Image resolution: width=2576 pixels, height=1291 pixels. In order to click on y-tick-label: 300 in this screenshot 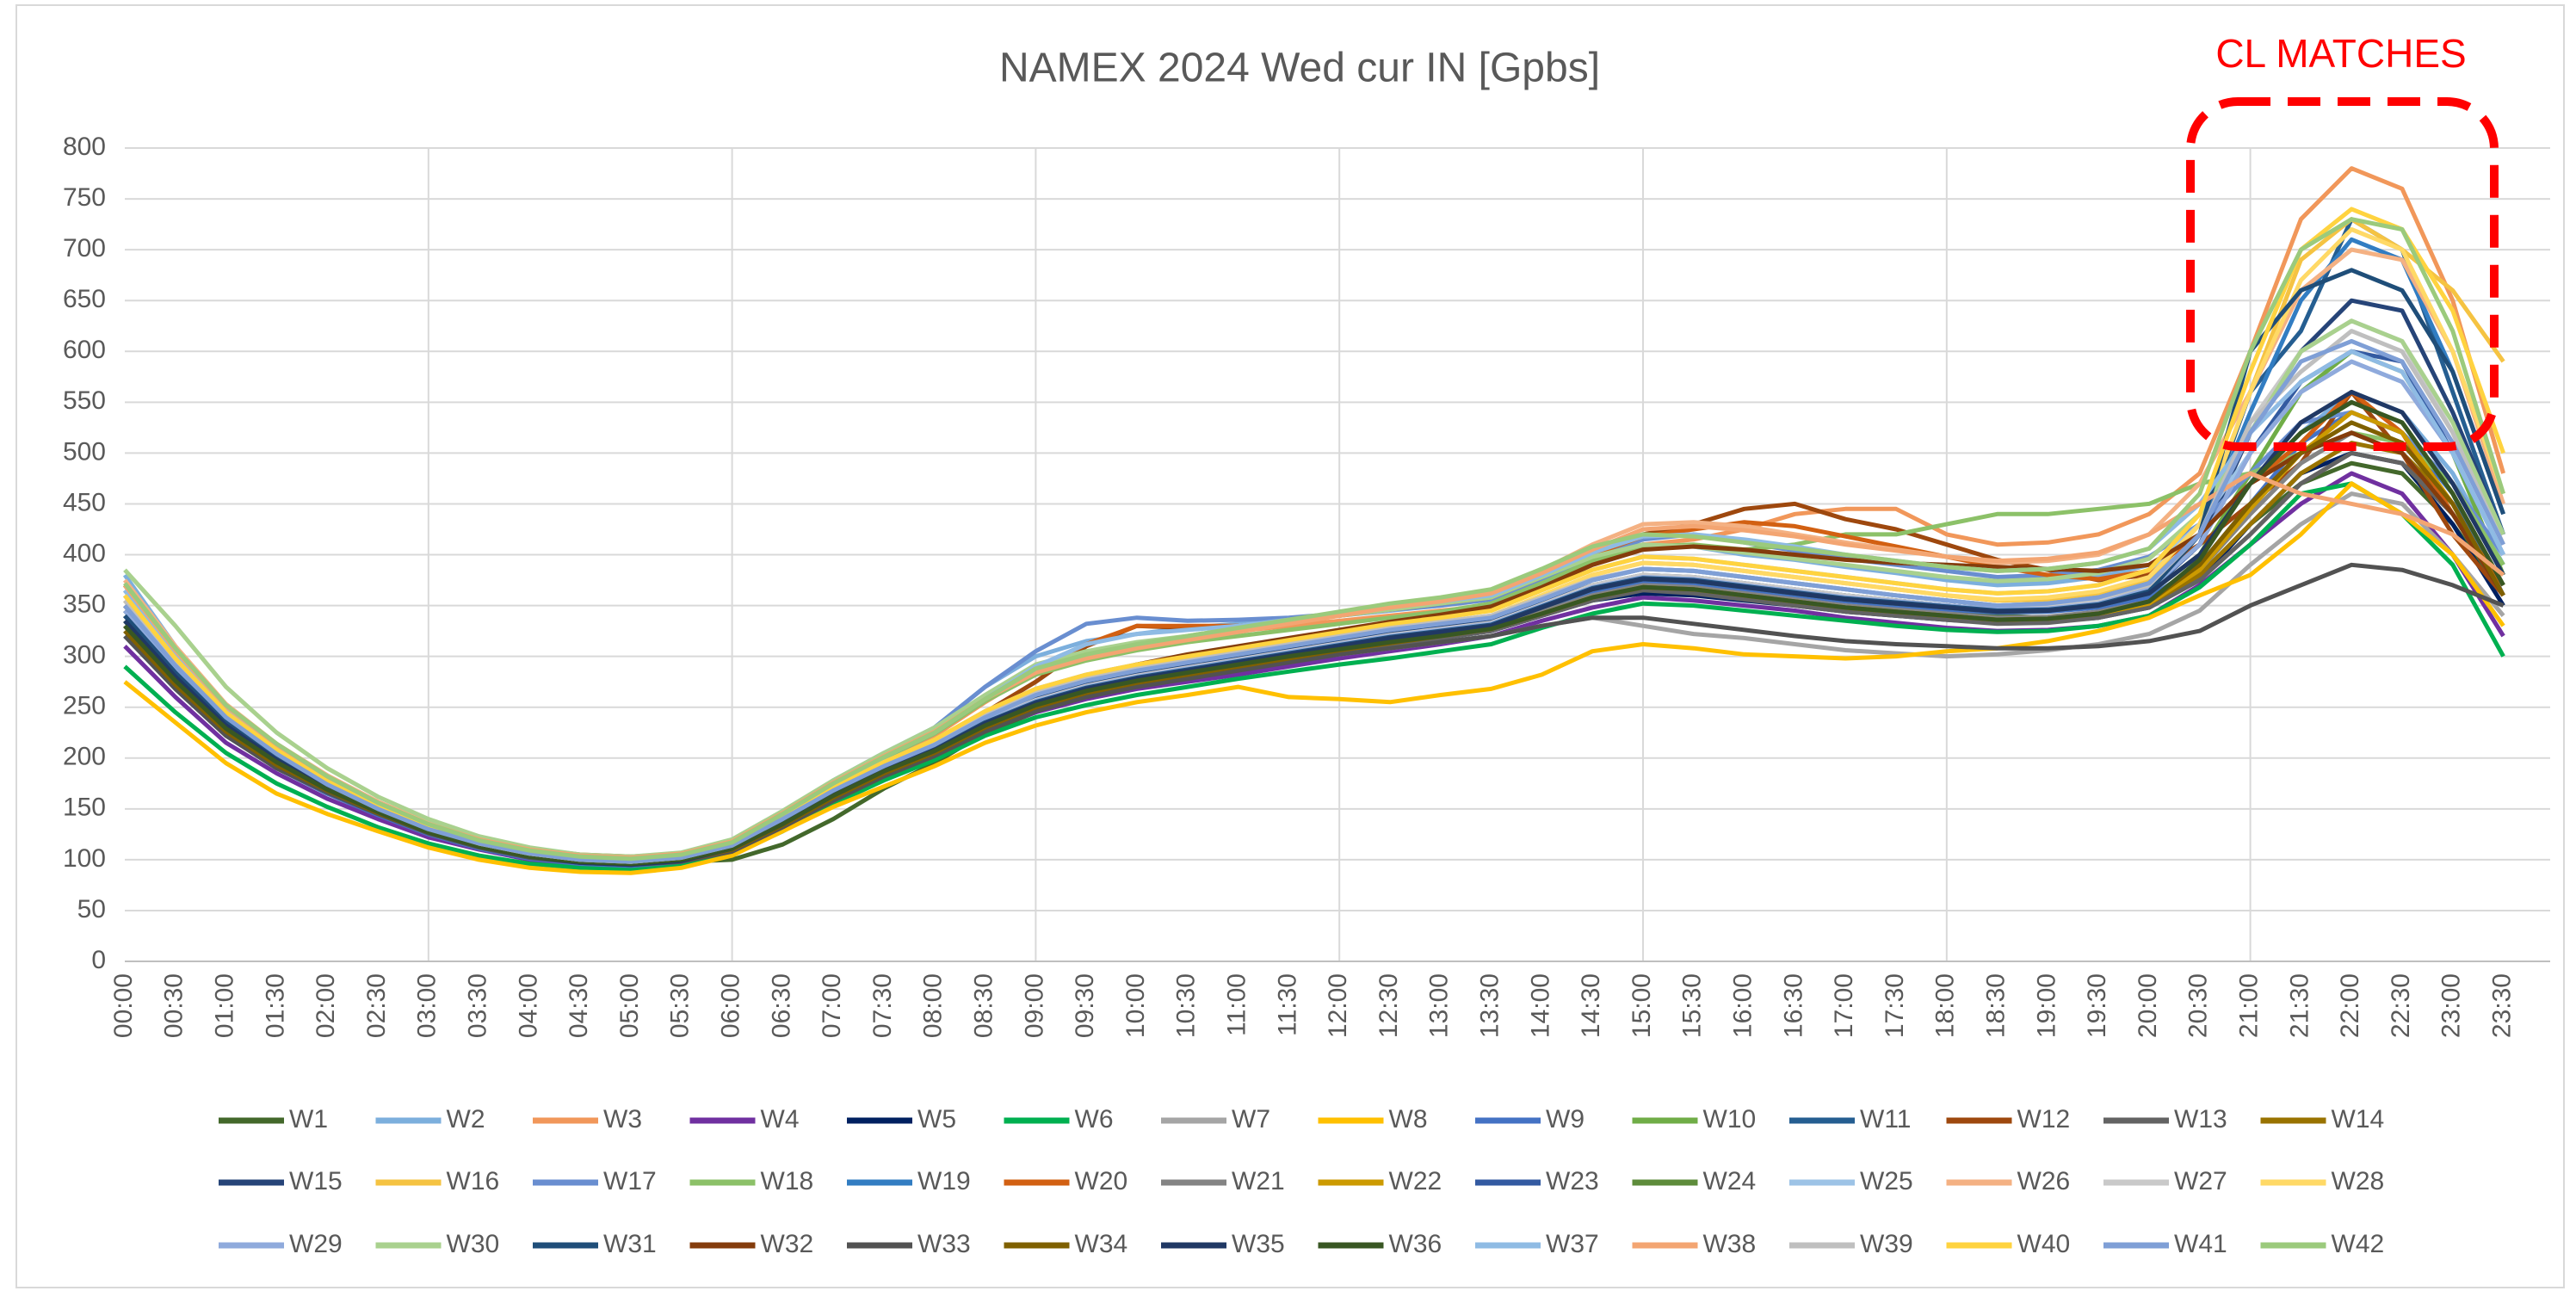, I will do `click(84, 655)`.